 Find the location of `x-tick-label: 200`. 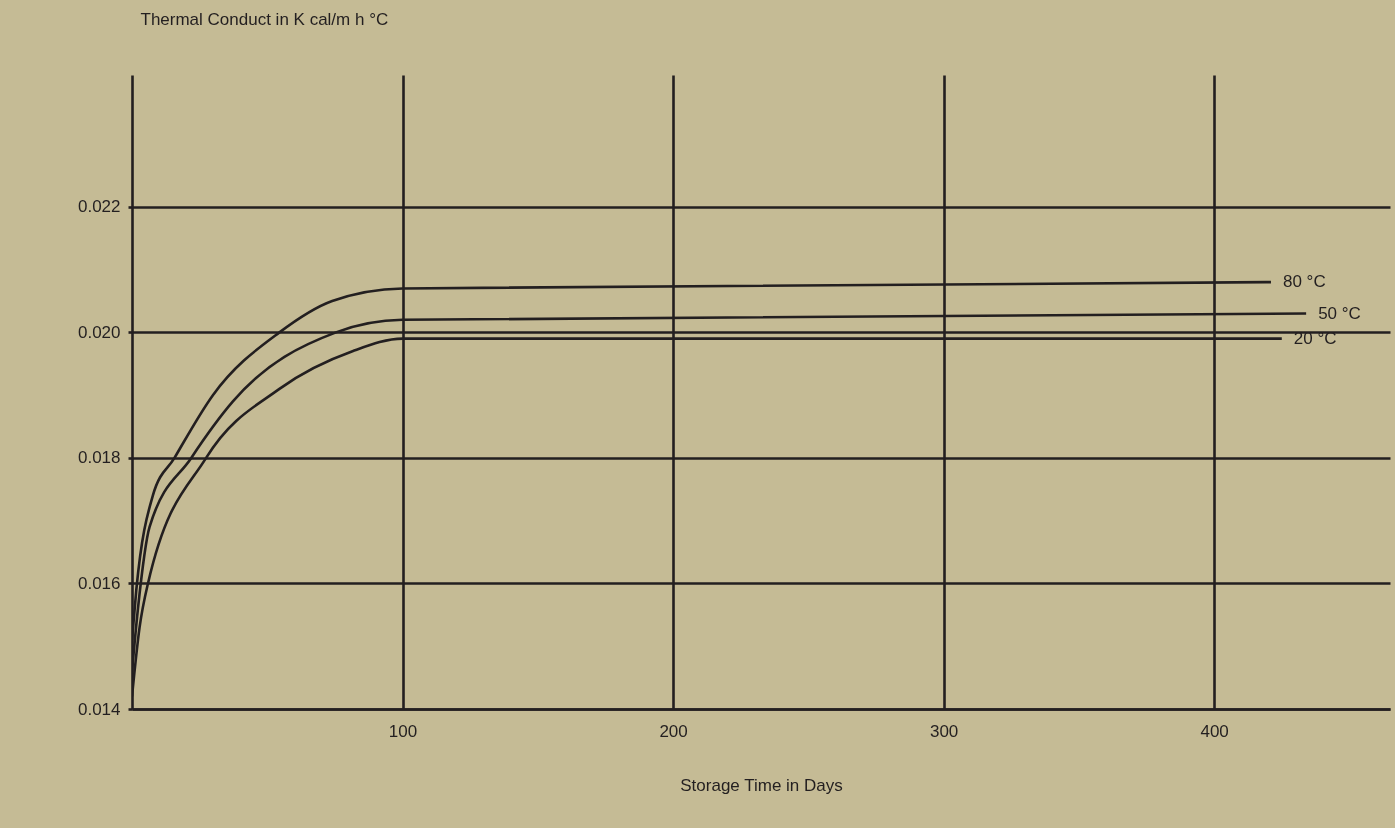

x-tick-label: 200 is located at coordinates (673, 731).